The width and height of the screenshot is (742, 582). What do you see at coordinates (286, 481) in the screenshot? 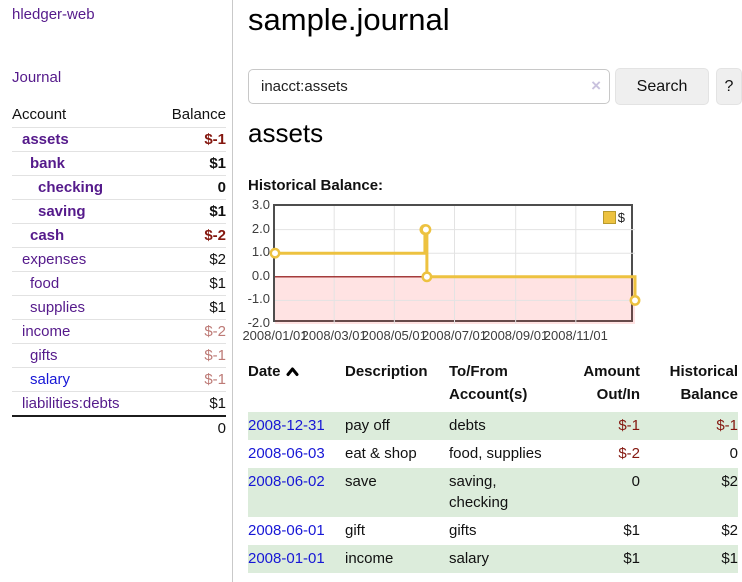
I see `transaction-date-link: 2008-06-02` at bounding box center [286, 481].